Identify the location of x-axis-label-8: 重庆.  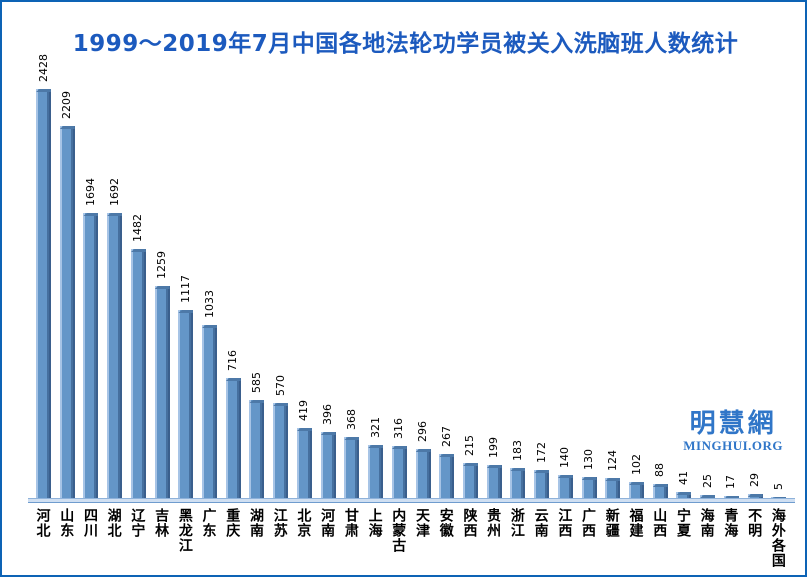
(232, 523).